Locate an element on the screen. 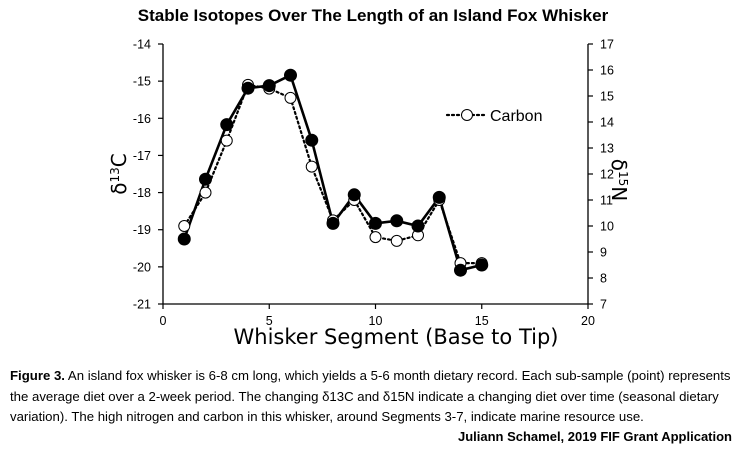 The width and height of the screenshot is (746, 457). y-right-tick-label: 12 is located at coordinates (607, 175).